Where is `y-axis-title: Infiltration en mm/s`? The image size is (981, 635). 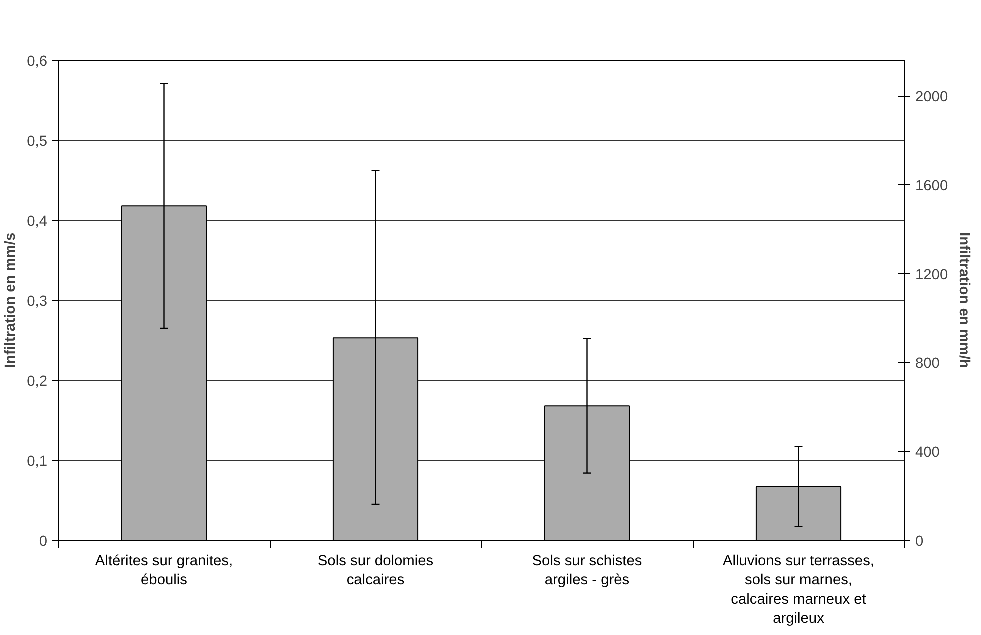 y-axis-title: Infiltration en mm/s is located at coordinates (11, 300).